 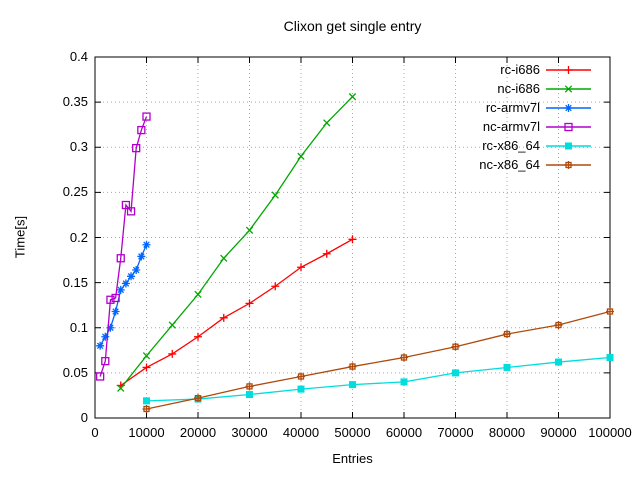 I want to click on y-tick-label: 0.2, so click(x=78, y=237).